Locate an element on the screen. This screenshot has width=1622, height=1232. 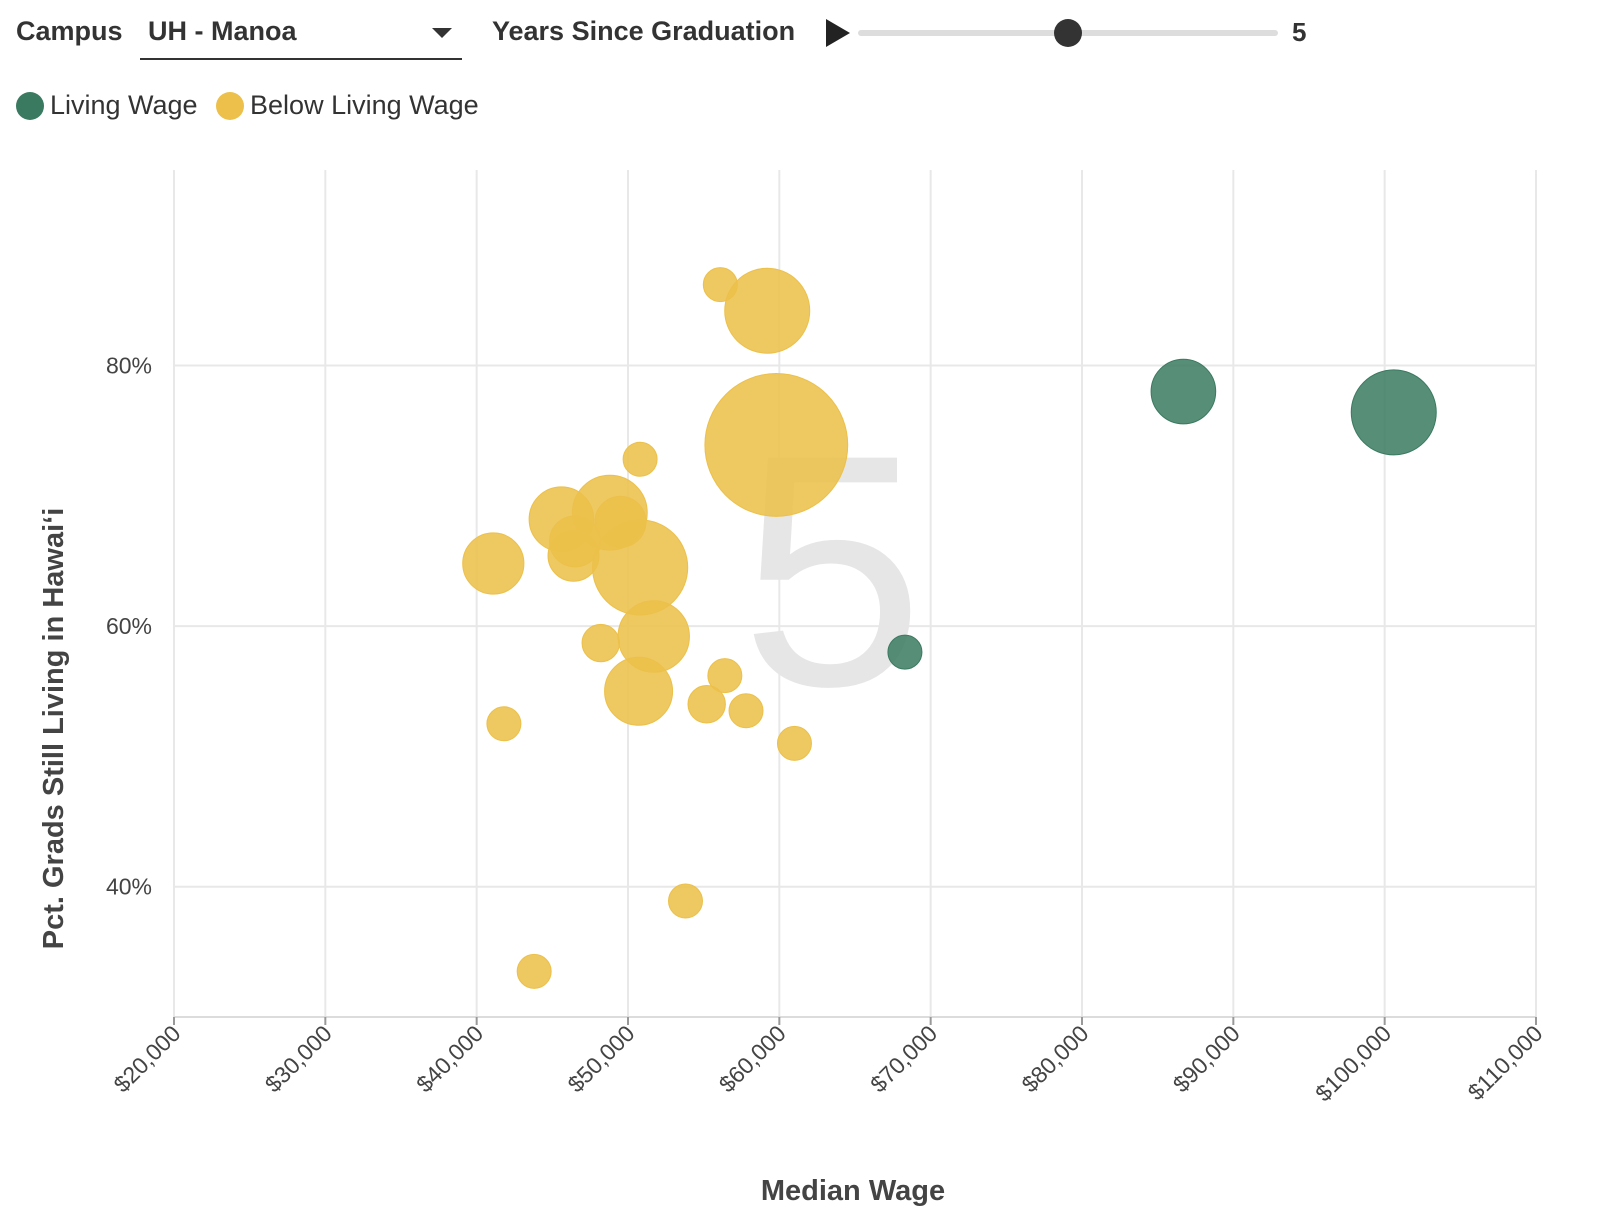
below-living-wage-swatch is located at coordinates (230, 105).